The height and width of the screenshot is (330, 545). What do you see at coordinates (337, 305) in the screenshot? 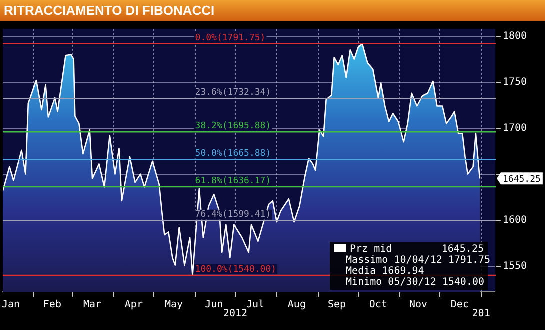
I see `x-tick-label: Sep` at bounding box center [337, 305].